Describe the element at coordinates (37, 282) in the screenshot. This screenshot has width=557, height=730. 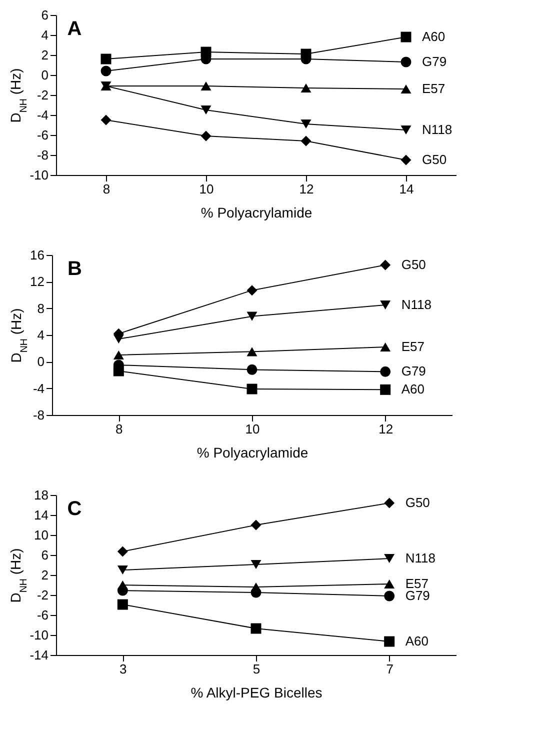
I see `y-tick-label: 12` at that location.